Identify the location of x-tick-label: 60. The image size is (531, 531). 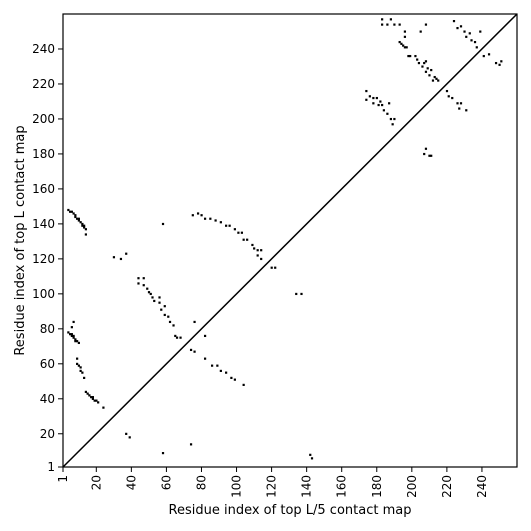
(166, 482).